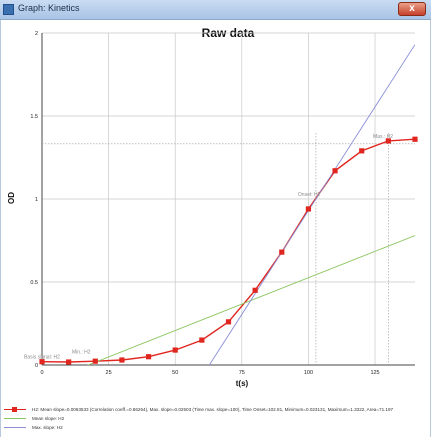  Describe the element at coordinates (374, 373) in the screenshot. I see `x-tick-label-5: 125` at that location.